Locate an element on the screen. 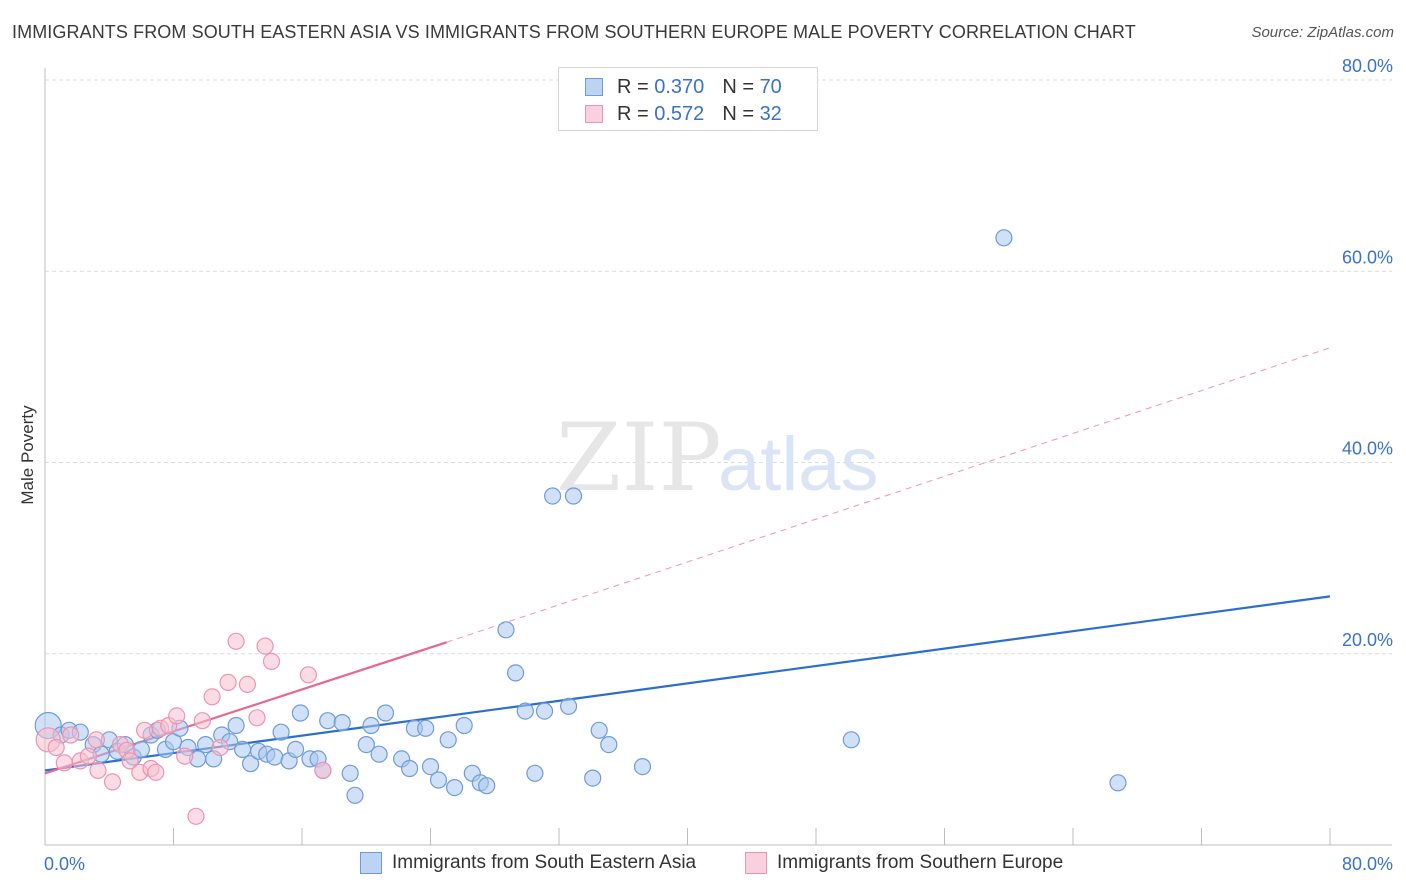 The image size is (1406, 892). bottom-legend-swatch-pink is located at coordinates (756, 863).